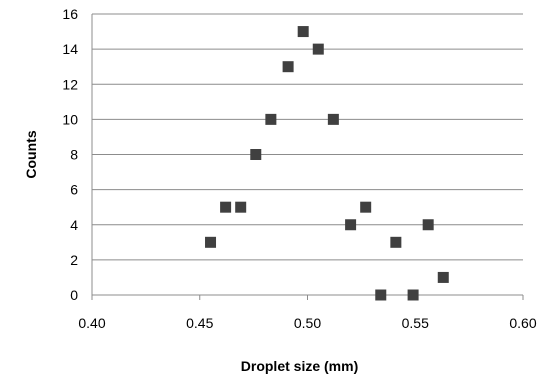  What do you see at coordinates (74, 260) in the screenshot?
I see `y-tick-label: 2` at bounding box center [74, 260].